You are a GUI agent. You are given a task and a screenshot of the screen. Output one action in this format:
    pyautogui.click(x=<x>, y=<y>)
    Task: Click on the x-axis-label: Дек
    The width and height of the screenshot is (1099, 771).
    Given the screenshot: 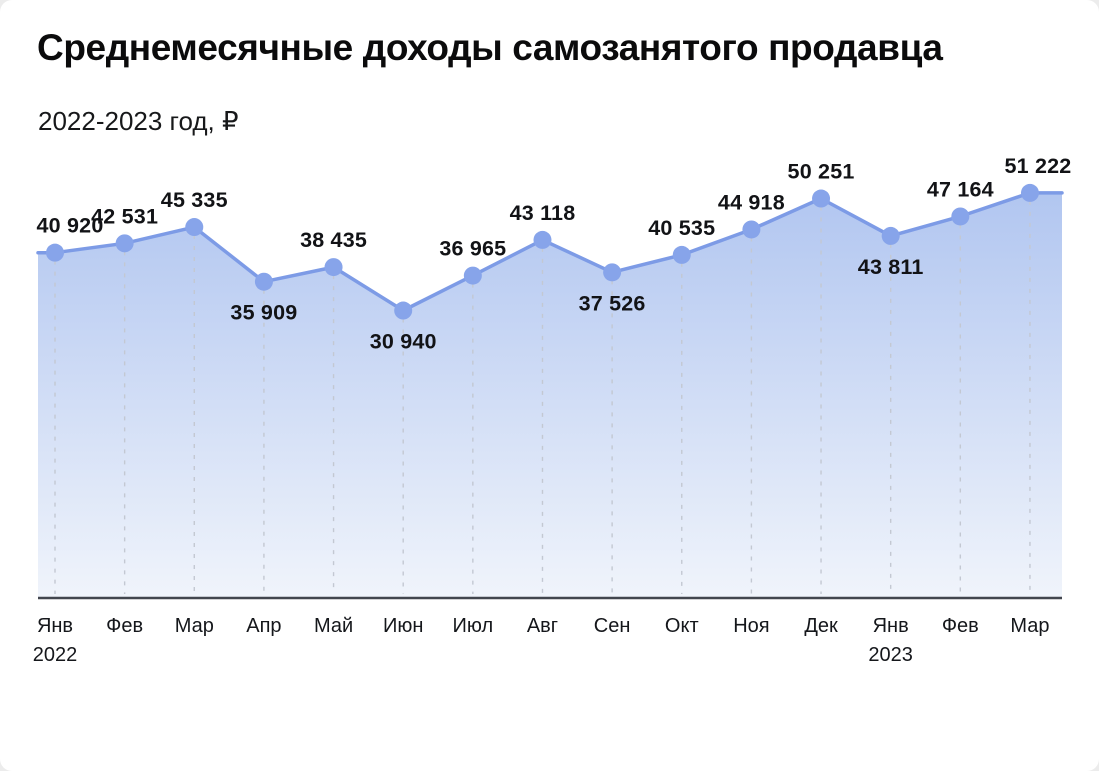 What is the action you would take?
    pyautogui.click(x=821, y=626)
    